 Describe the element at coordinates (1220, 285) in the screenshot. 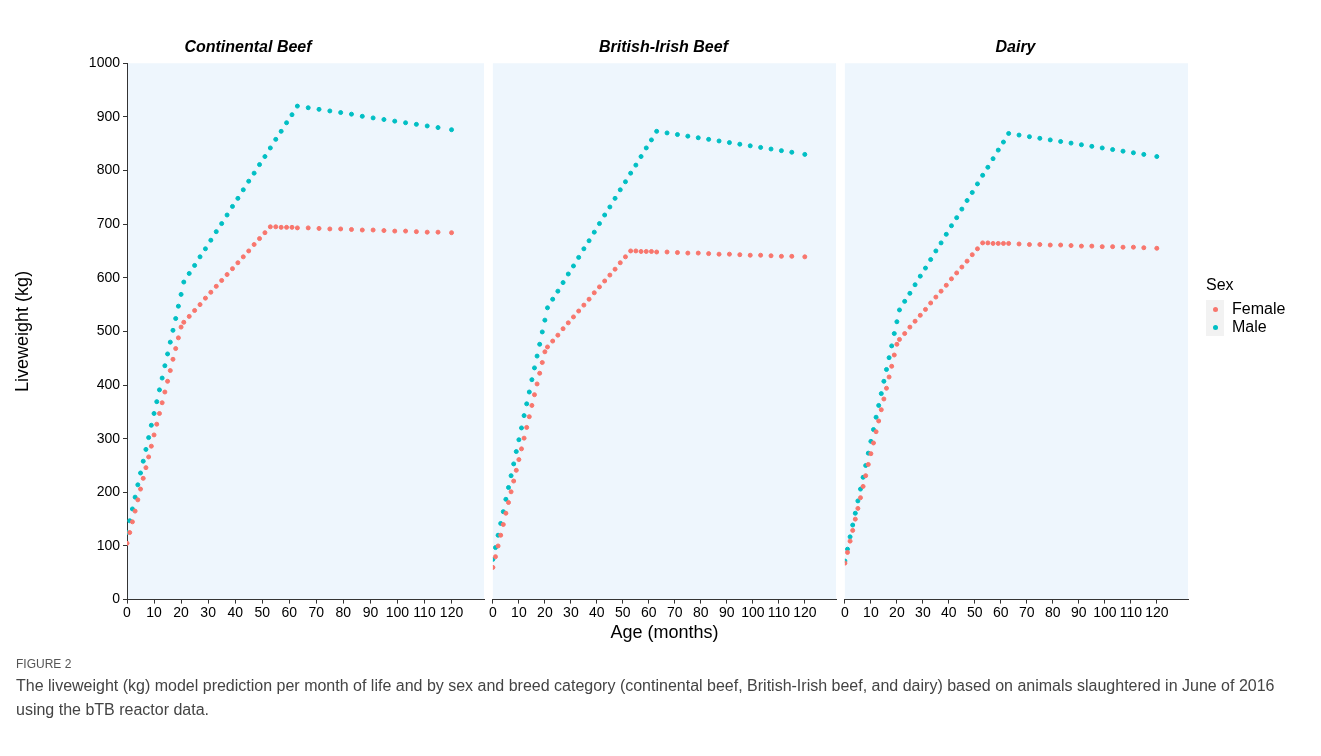

I see `legend-title: Sex` at that location.